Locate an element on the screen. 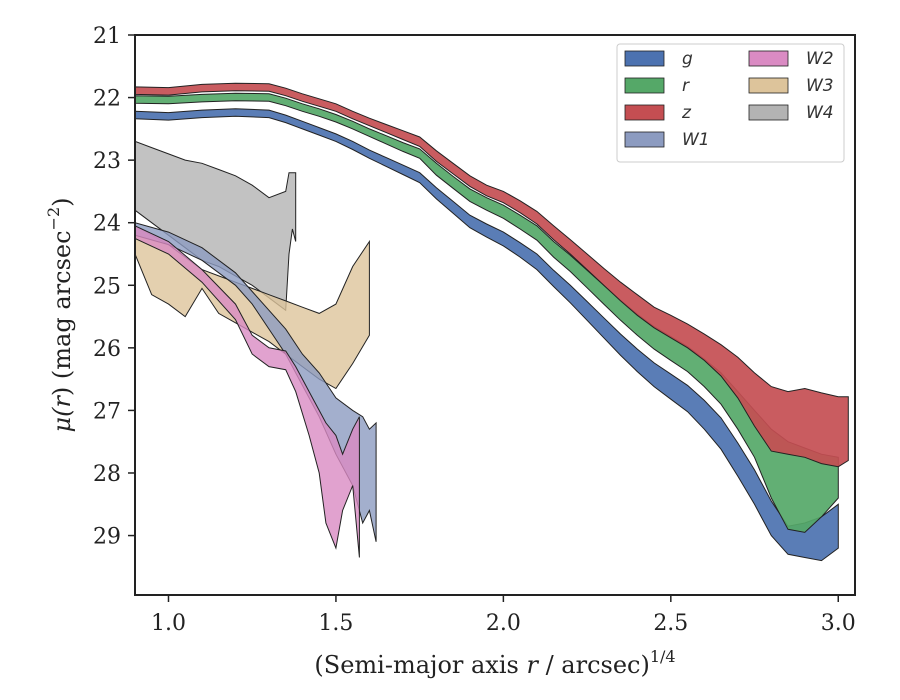 The image size is (900, 700). x-tick-label: 1.5 is located at coordinates (335, 623).